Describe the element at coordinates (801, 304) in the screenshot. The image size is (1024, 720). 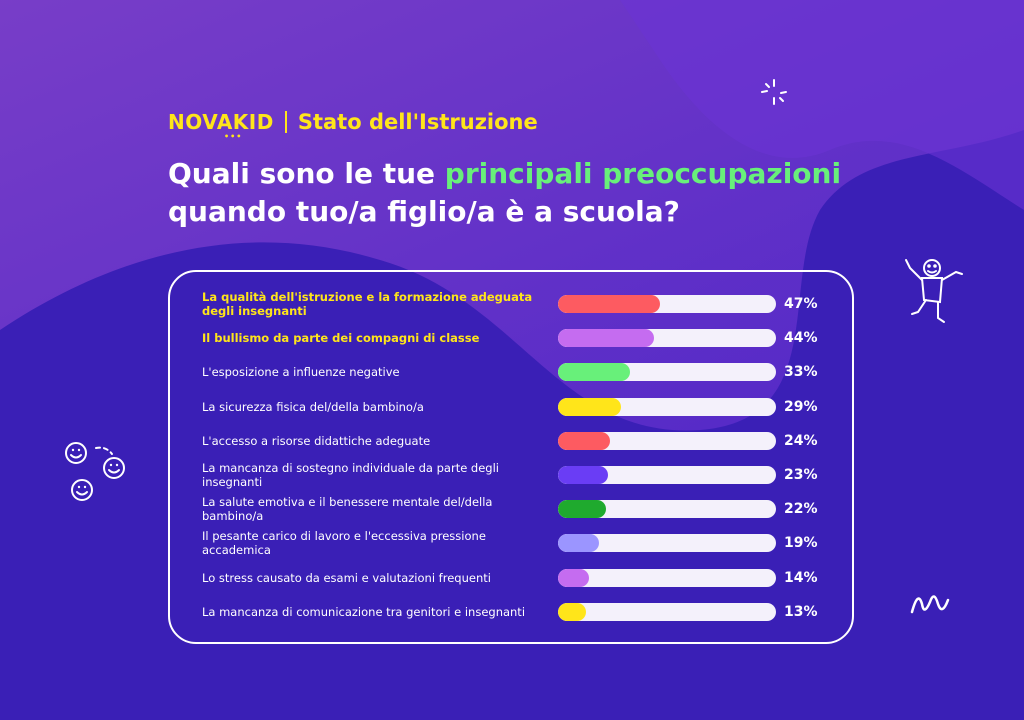
I see `bar-value-label: 47%` at that location.